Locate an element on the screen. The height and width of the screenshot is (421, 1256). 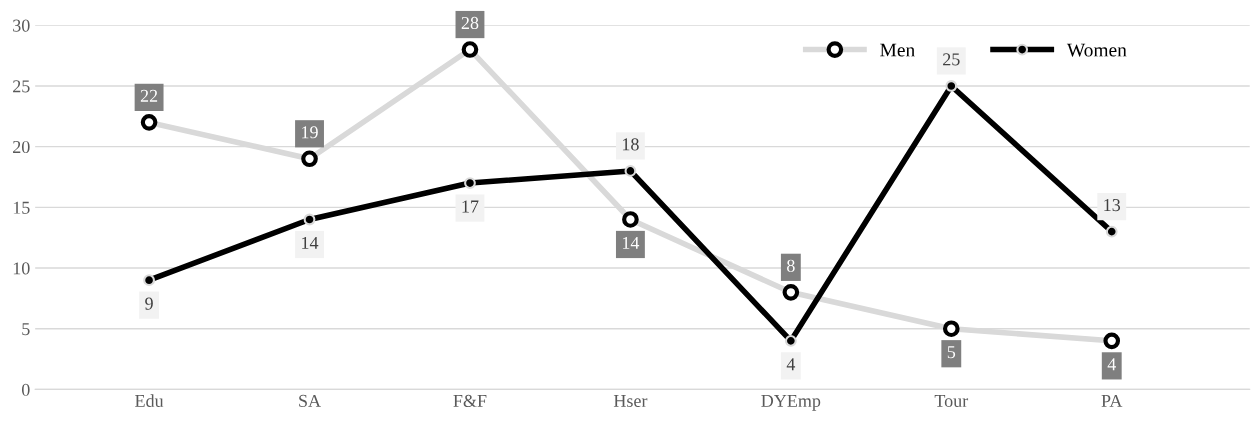
data-label: 18 is located at coordinates (630, 144).